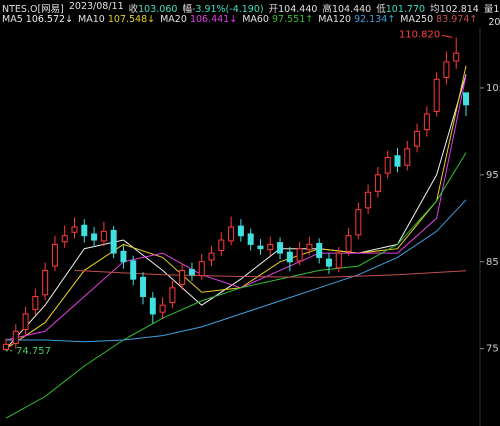  I want to click on quote-field: NTES.O[网易], so click(33, 8).